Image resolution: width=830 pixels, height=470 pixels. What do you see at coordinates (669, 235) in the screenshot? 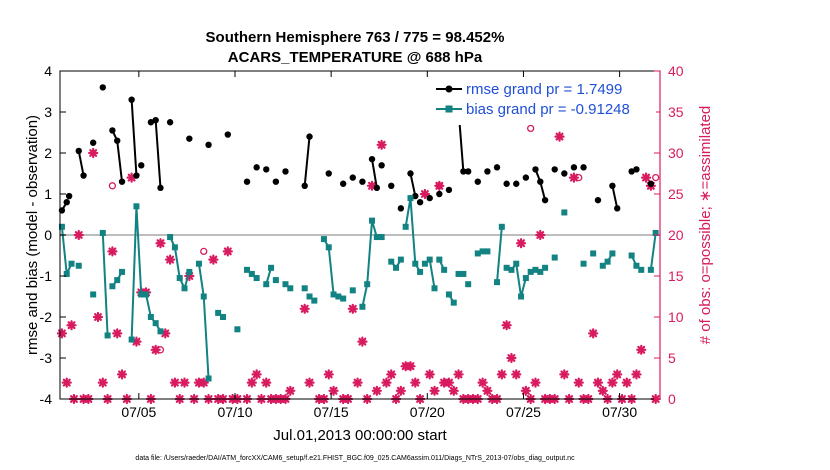
I see `right-y-axis-ticks: 0 5 10 15 20 25 30 35 40` at bounding box center [669, 235].